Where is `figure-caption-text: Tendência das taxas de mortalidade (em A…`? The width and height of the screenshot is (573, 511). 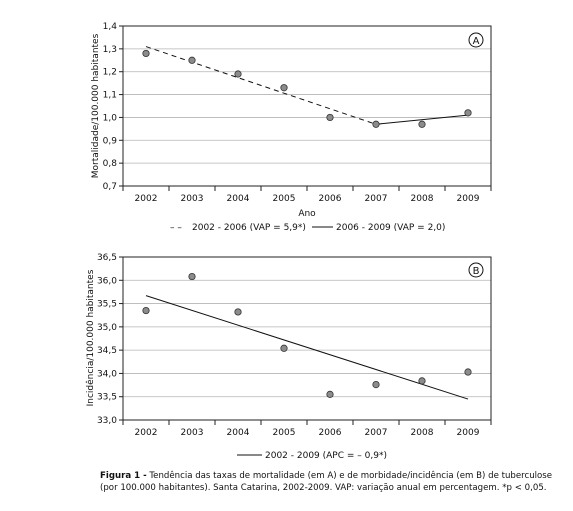
figure-caption-text: Tendência das taxas de mortalidade (em A… is located at coordinates (326, 482).